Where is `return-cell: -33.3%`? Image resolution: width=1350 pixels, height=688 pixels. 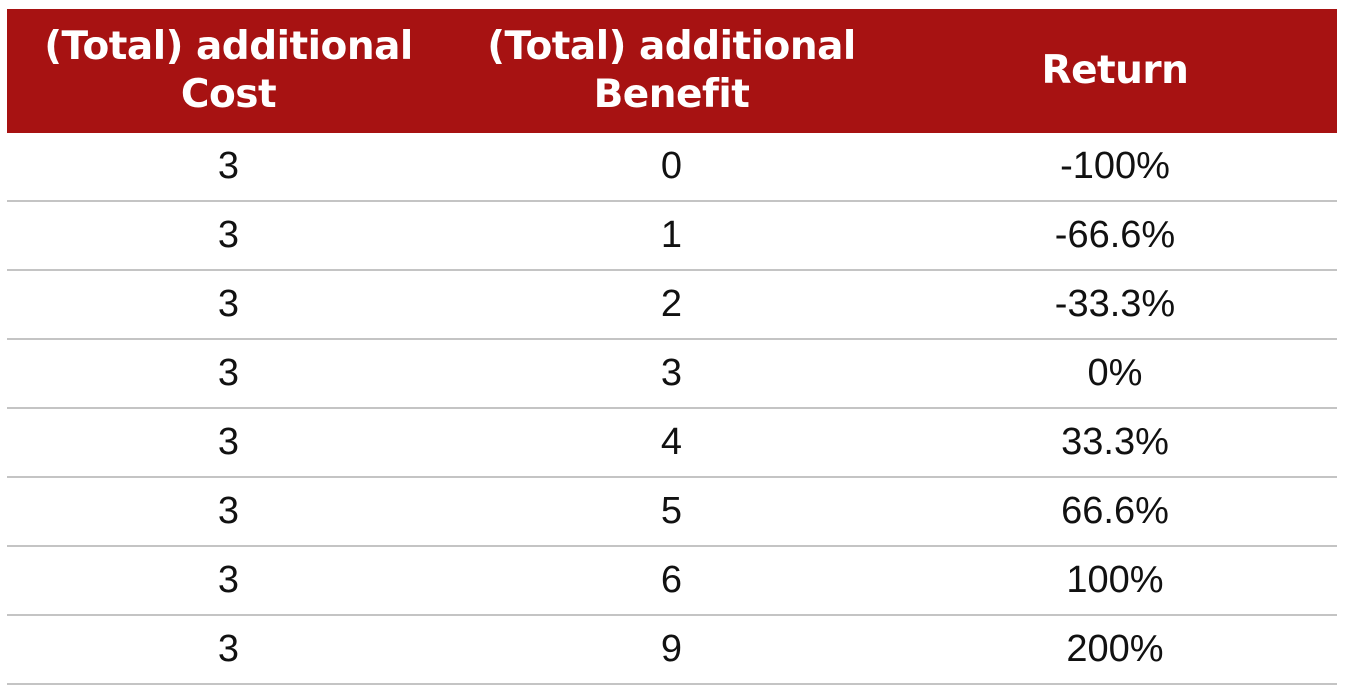 return-cell: -33.3% is located at coordinates (1115, 305).